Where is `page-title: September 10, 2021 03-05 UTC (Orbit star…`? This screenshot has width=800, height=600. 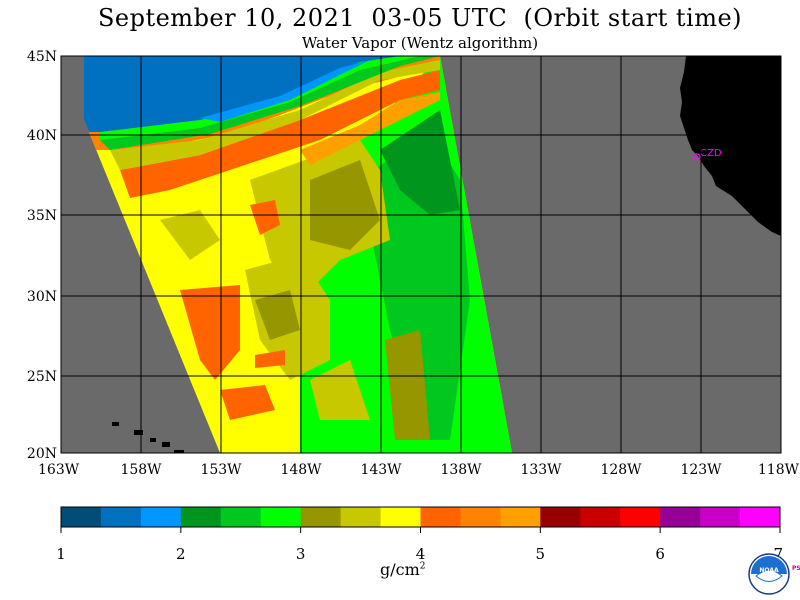 page-title: September 10, 2021 03-05 UTC (Orbit star… is located at coordinates (420, 18).